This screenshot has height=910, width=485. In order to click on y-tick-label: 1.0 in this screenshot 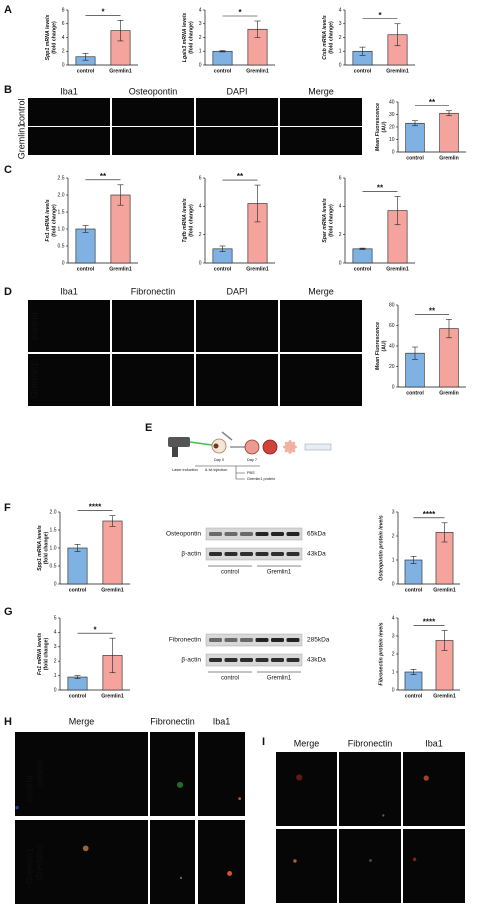, I will do `click(53, 548)`.